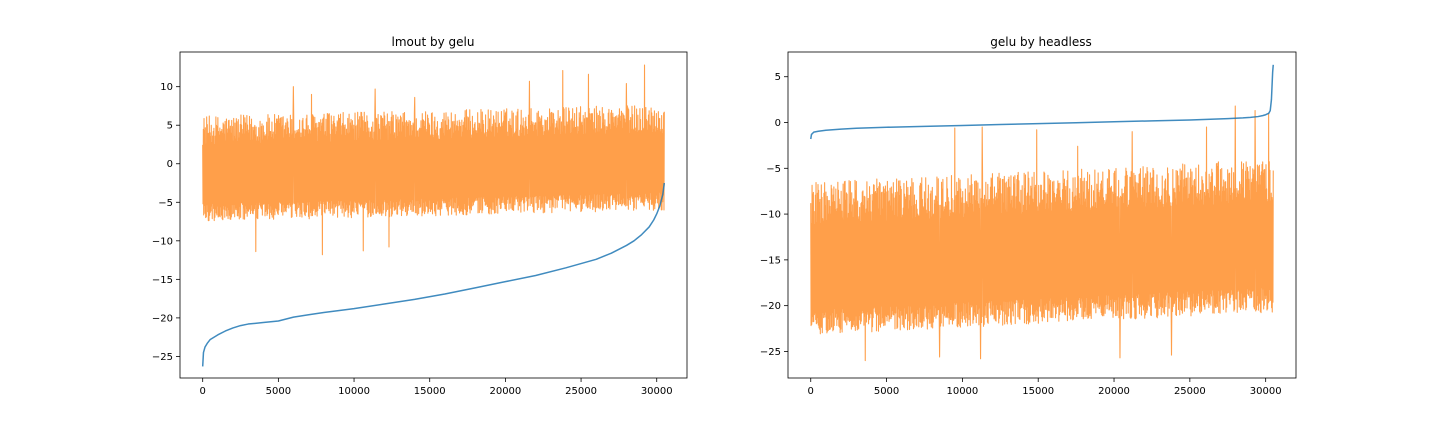 This screenshot has height=432, width=1440. What do you see at coordinates (433, 274) in the screenshot?
I see `series-line-lmout-sorted` at bounding box center [433, 274].